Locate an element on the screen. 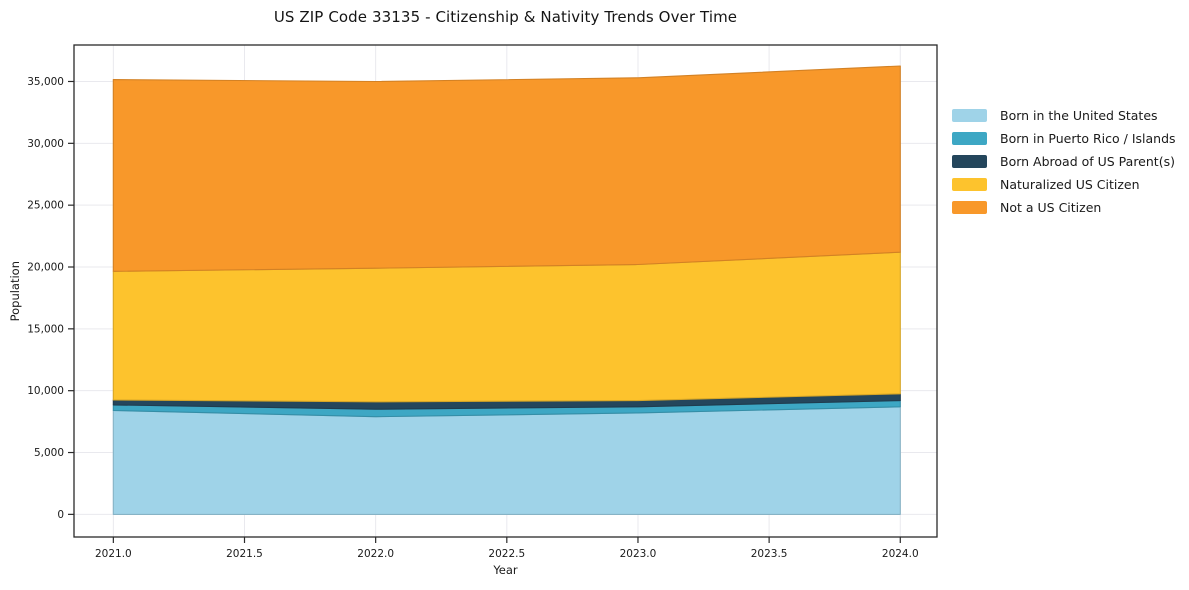 This screenshot has height=590, width=1189. y-tick-label: 10,000 is located at coordinates (45, 391).